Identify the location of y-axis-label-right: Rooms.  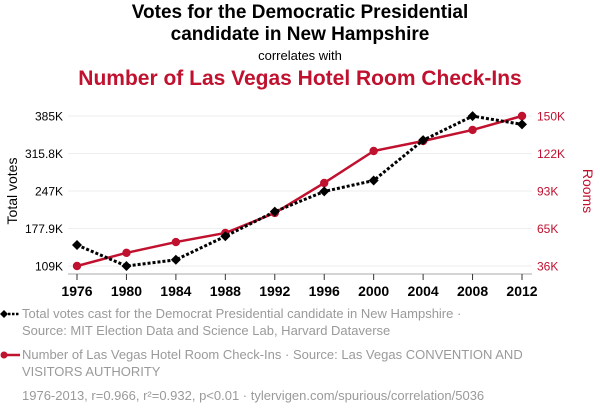
(588, 191).